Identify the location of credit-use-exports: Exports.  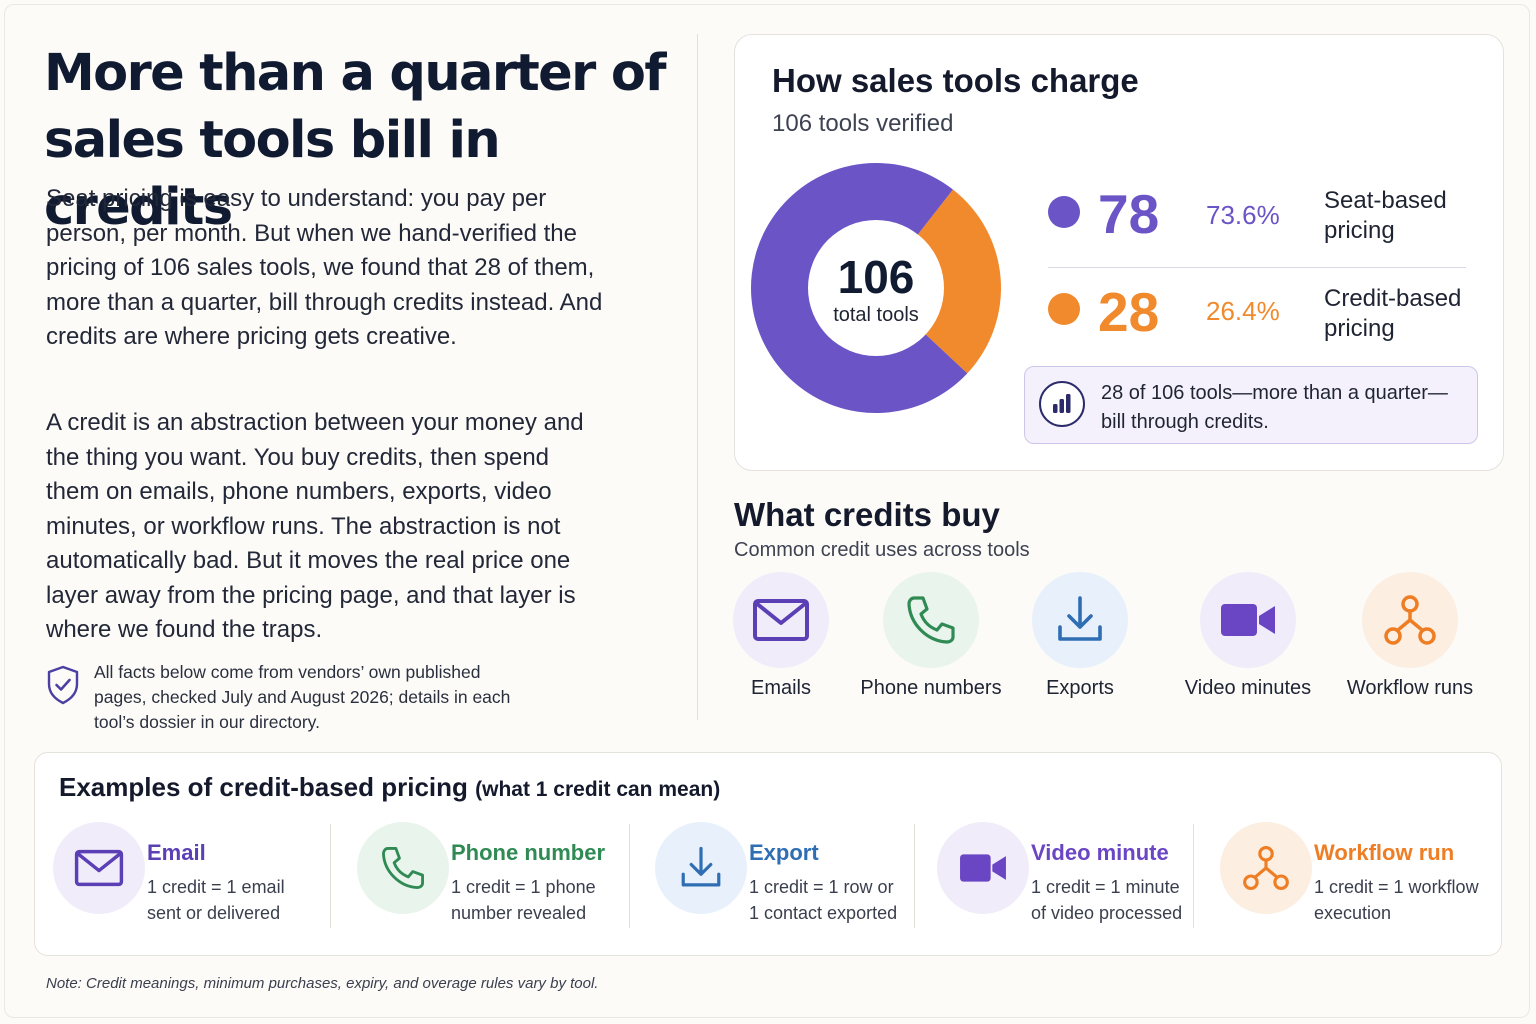
(1080, 636).